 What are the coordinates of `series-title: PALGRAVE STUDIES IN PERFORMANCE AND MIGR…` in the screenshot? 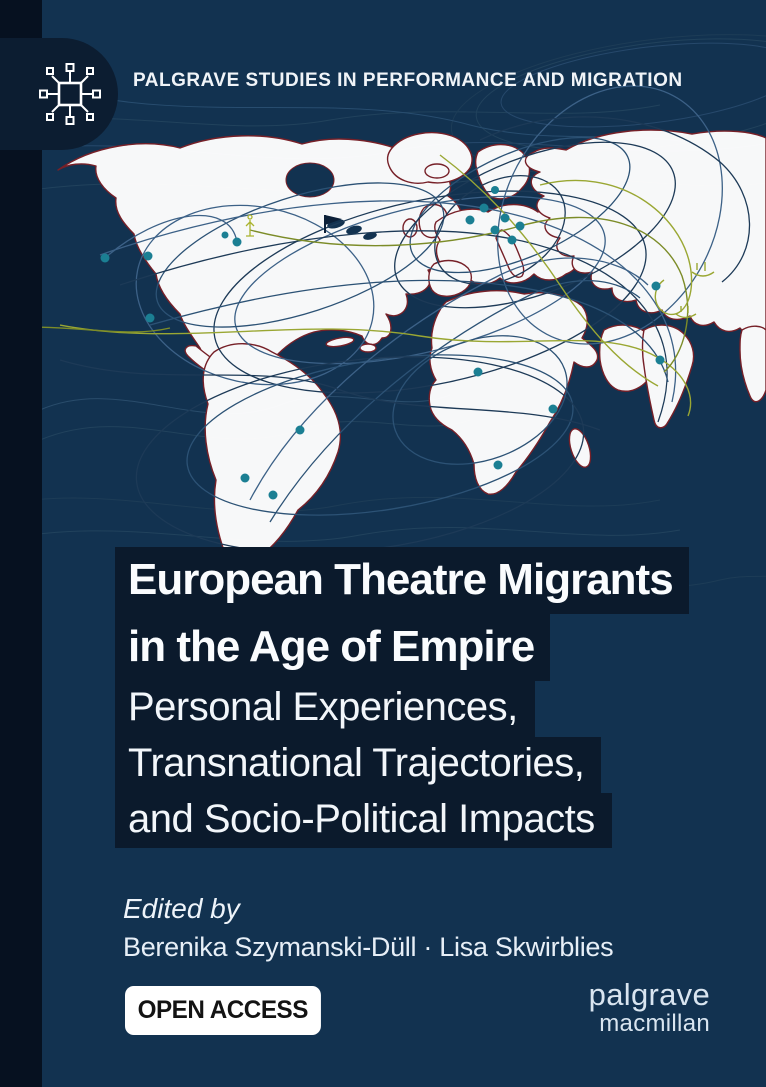 It's located at (408, 80).